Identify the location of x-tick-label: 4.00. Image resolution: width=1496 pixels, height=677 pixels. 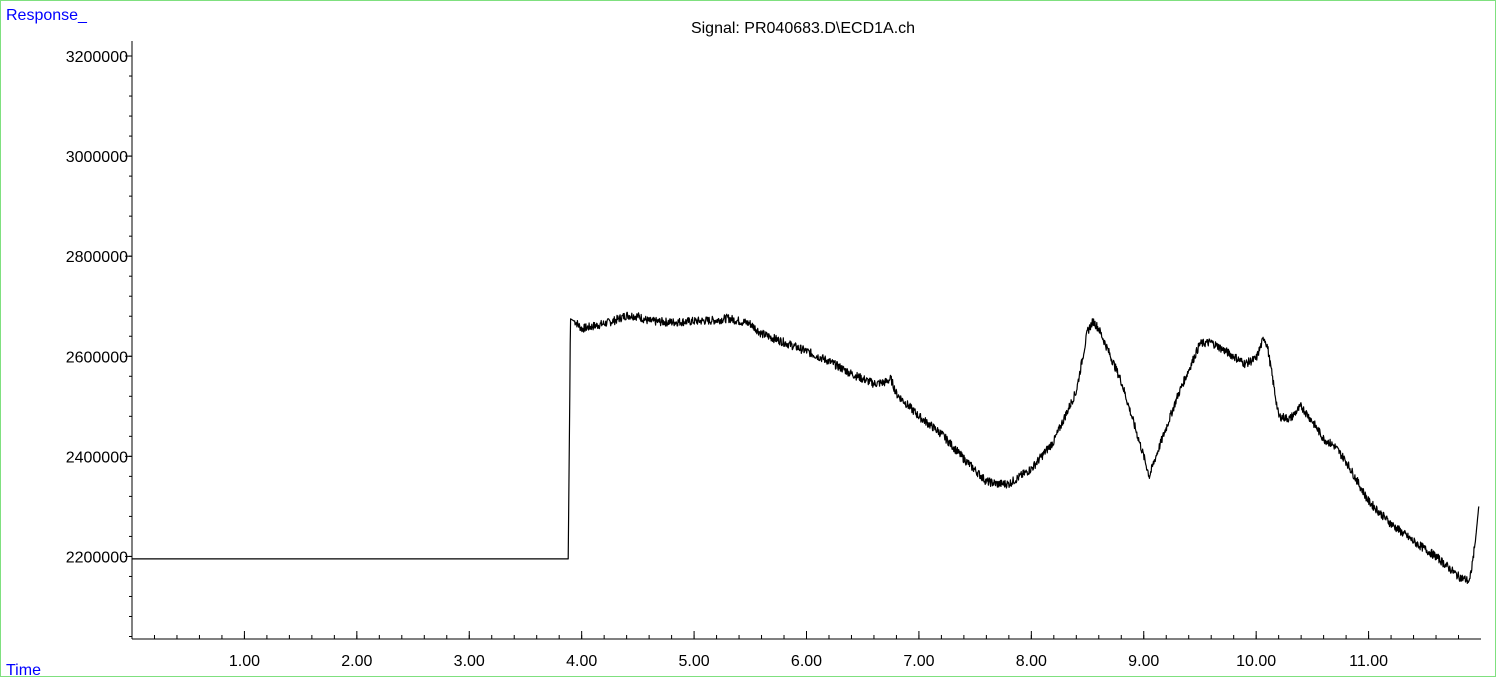
(581, 661).